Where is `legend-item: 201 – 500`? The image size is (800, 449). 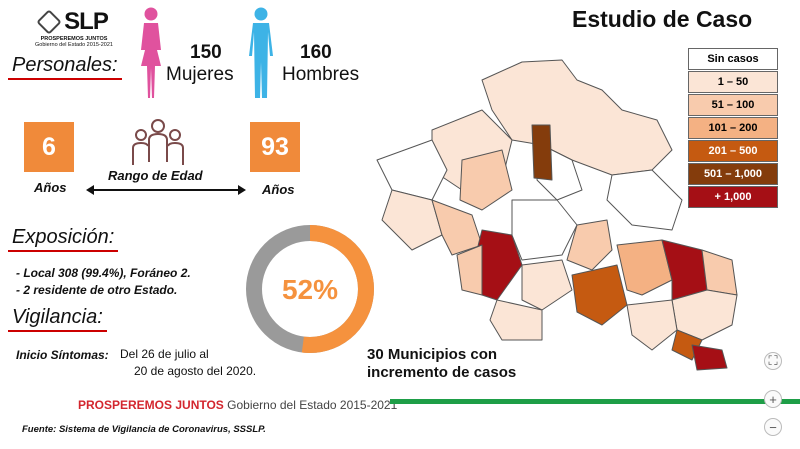
legend-item: 201 – 500 is located at coordinates (733, 151).